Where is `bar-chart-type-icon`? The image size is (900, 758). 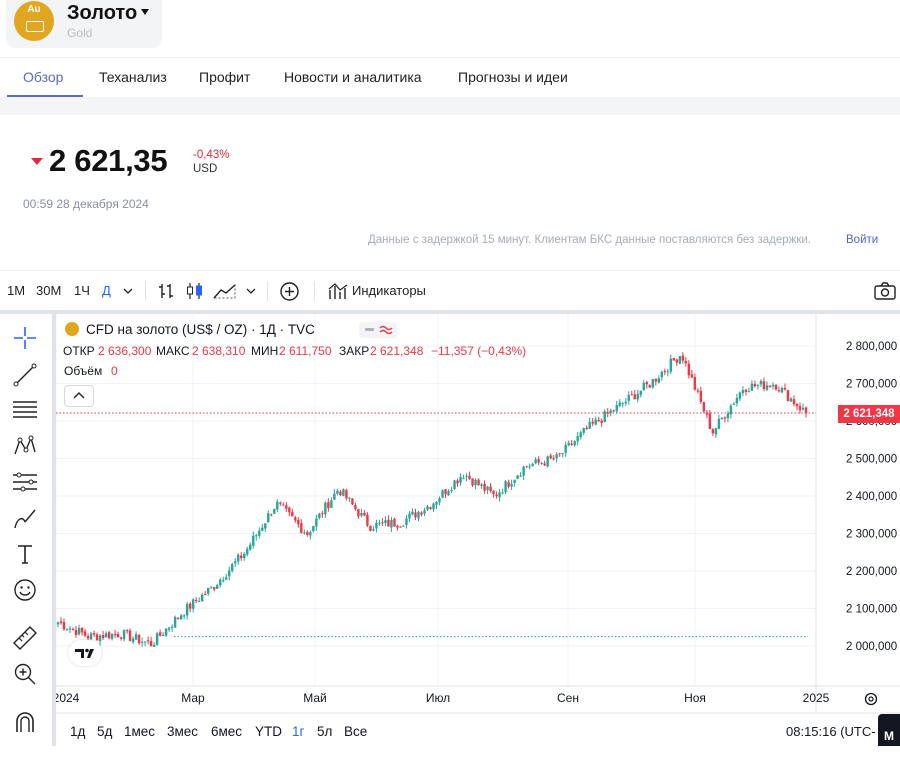 bar-chart-type-icon is located at coordinates (166, 291).